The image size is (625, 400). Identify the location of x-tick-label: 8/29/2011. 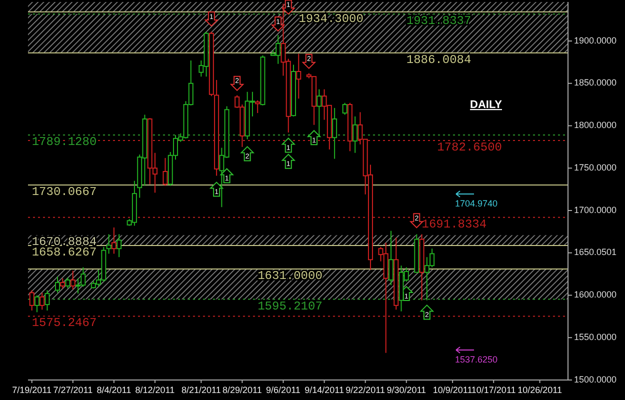
(242, 390).